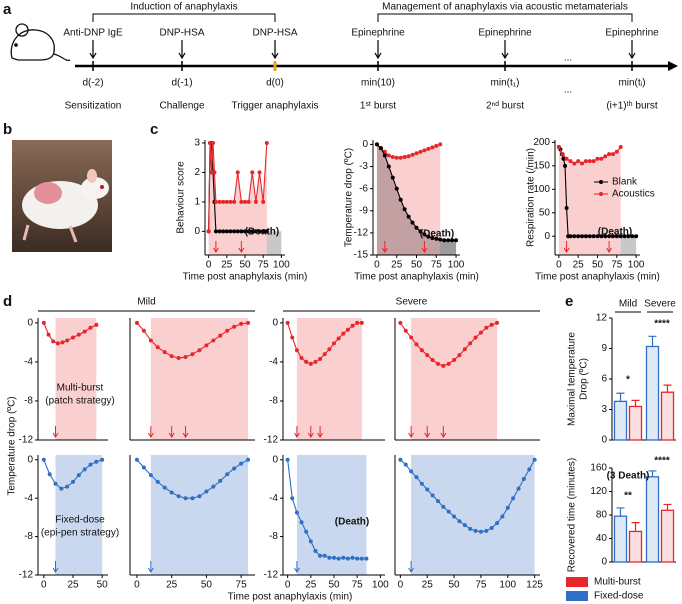 The width and height of the screenshot is (682, 604). What do you see at coordinates (363, 166) in the screenshot?
I see `y-tick-label: -3` at bounding box center [363, 166].